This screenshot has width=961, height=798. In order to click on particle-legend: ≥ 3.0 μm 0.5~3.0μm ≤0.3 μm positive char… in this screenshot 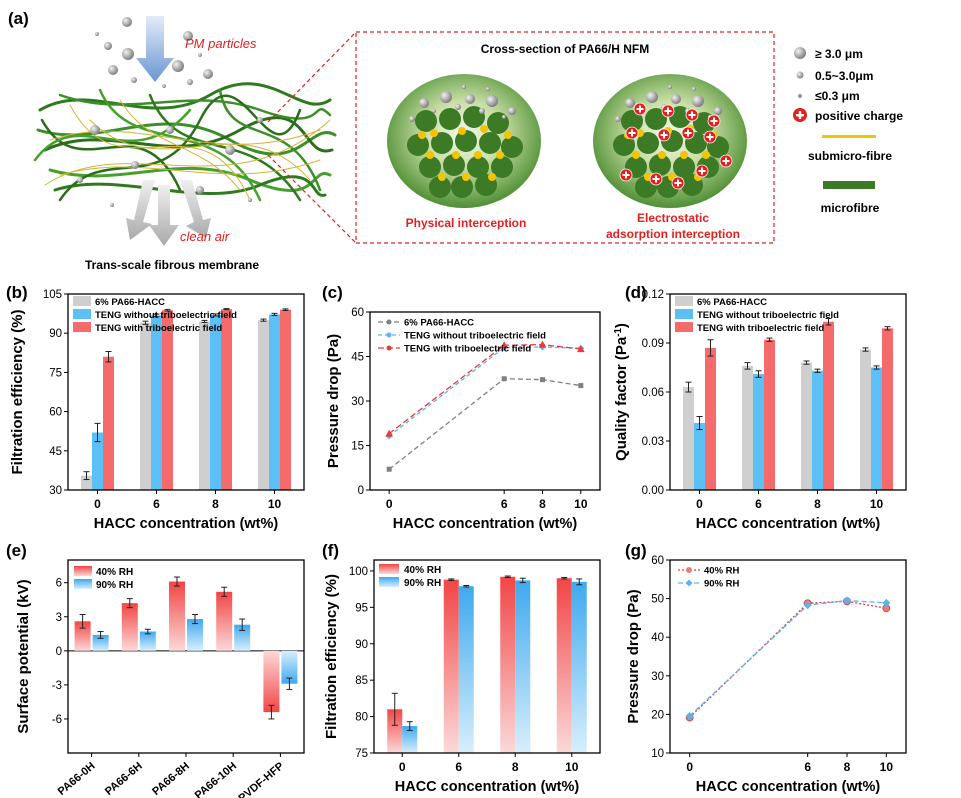, I will do `click(848, 131)`.